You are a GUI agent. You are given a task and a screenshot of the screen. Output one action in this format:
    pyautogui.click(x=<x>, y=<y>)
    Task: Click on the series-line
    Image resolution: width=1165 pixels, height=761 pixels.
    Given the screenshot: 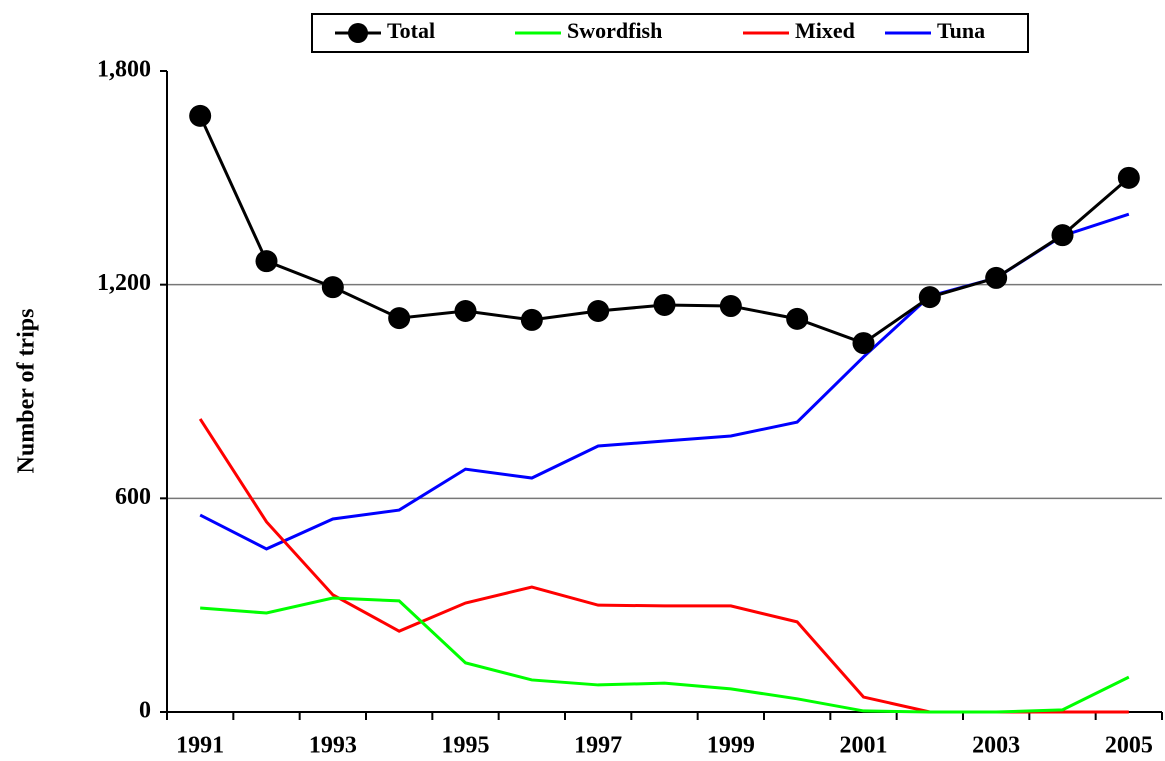 What is the action you would take?
    pyautogui.click(x=665, y=655)
    